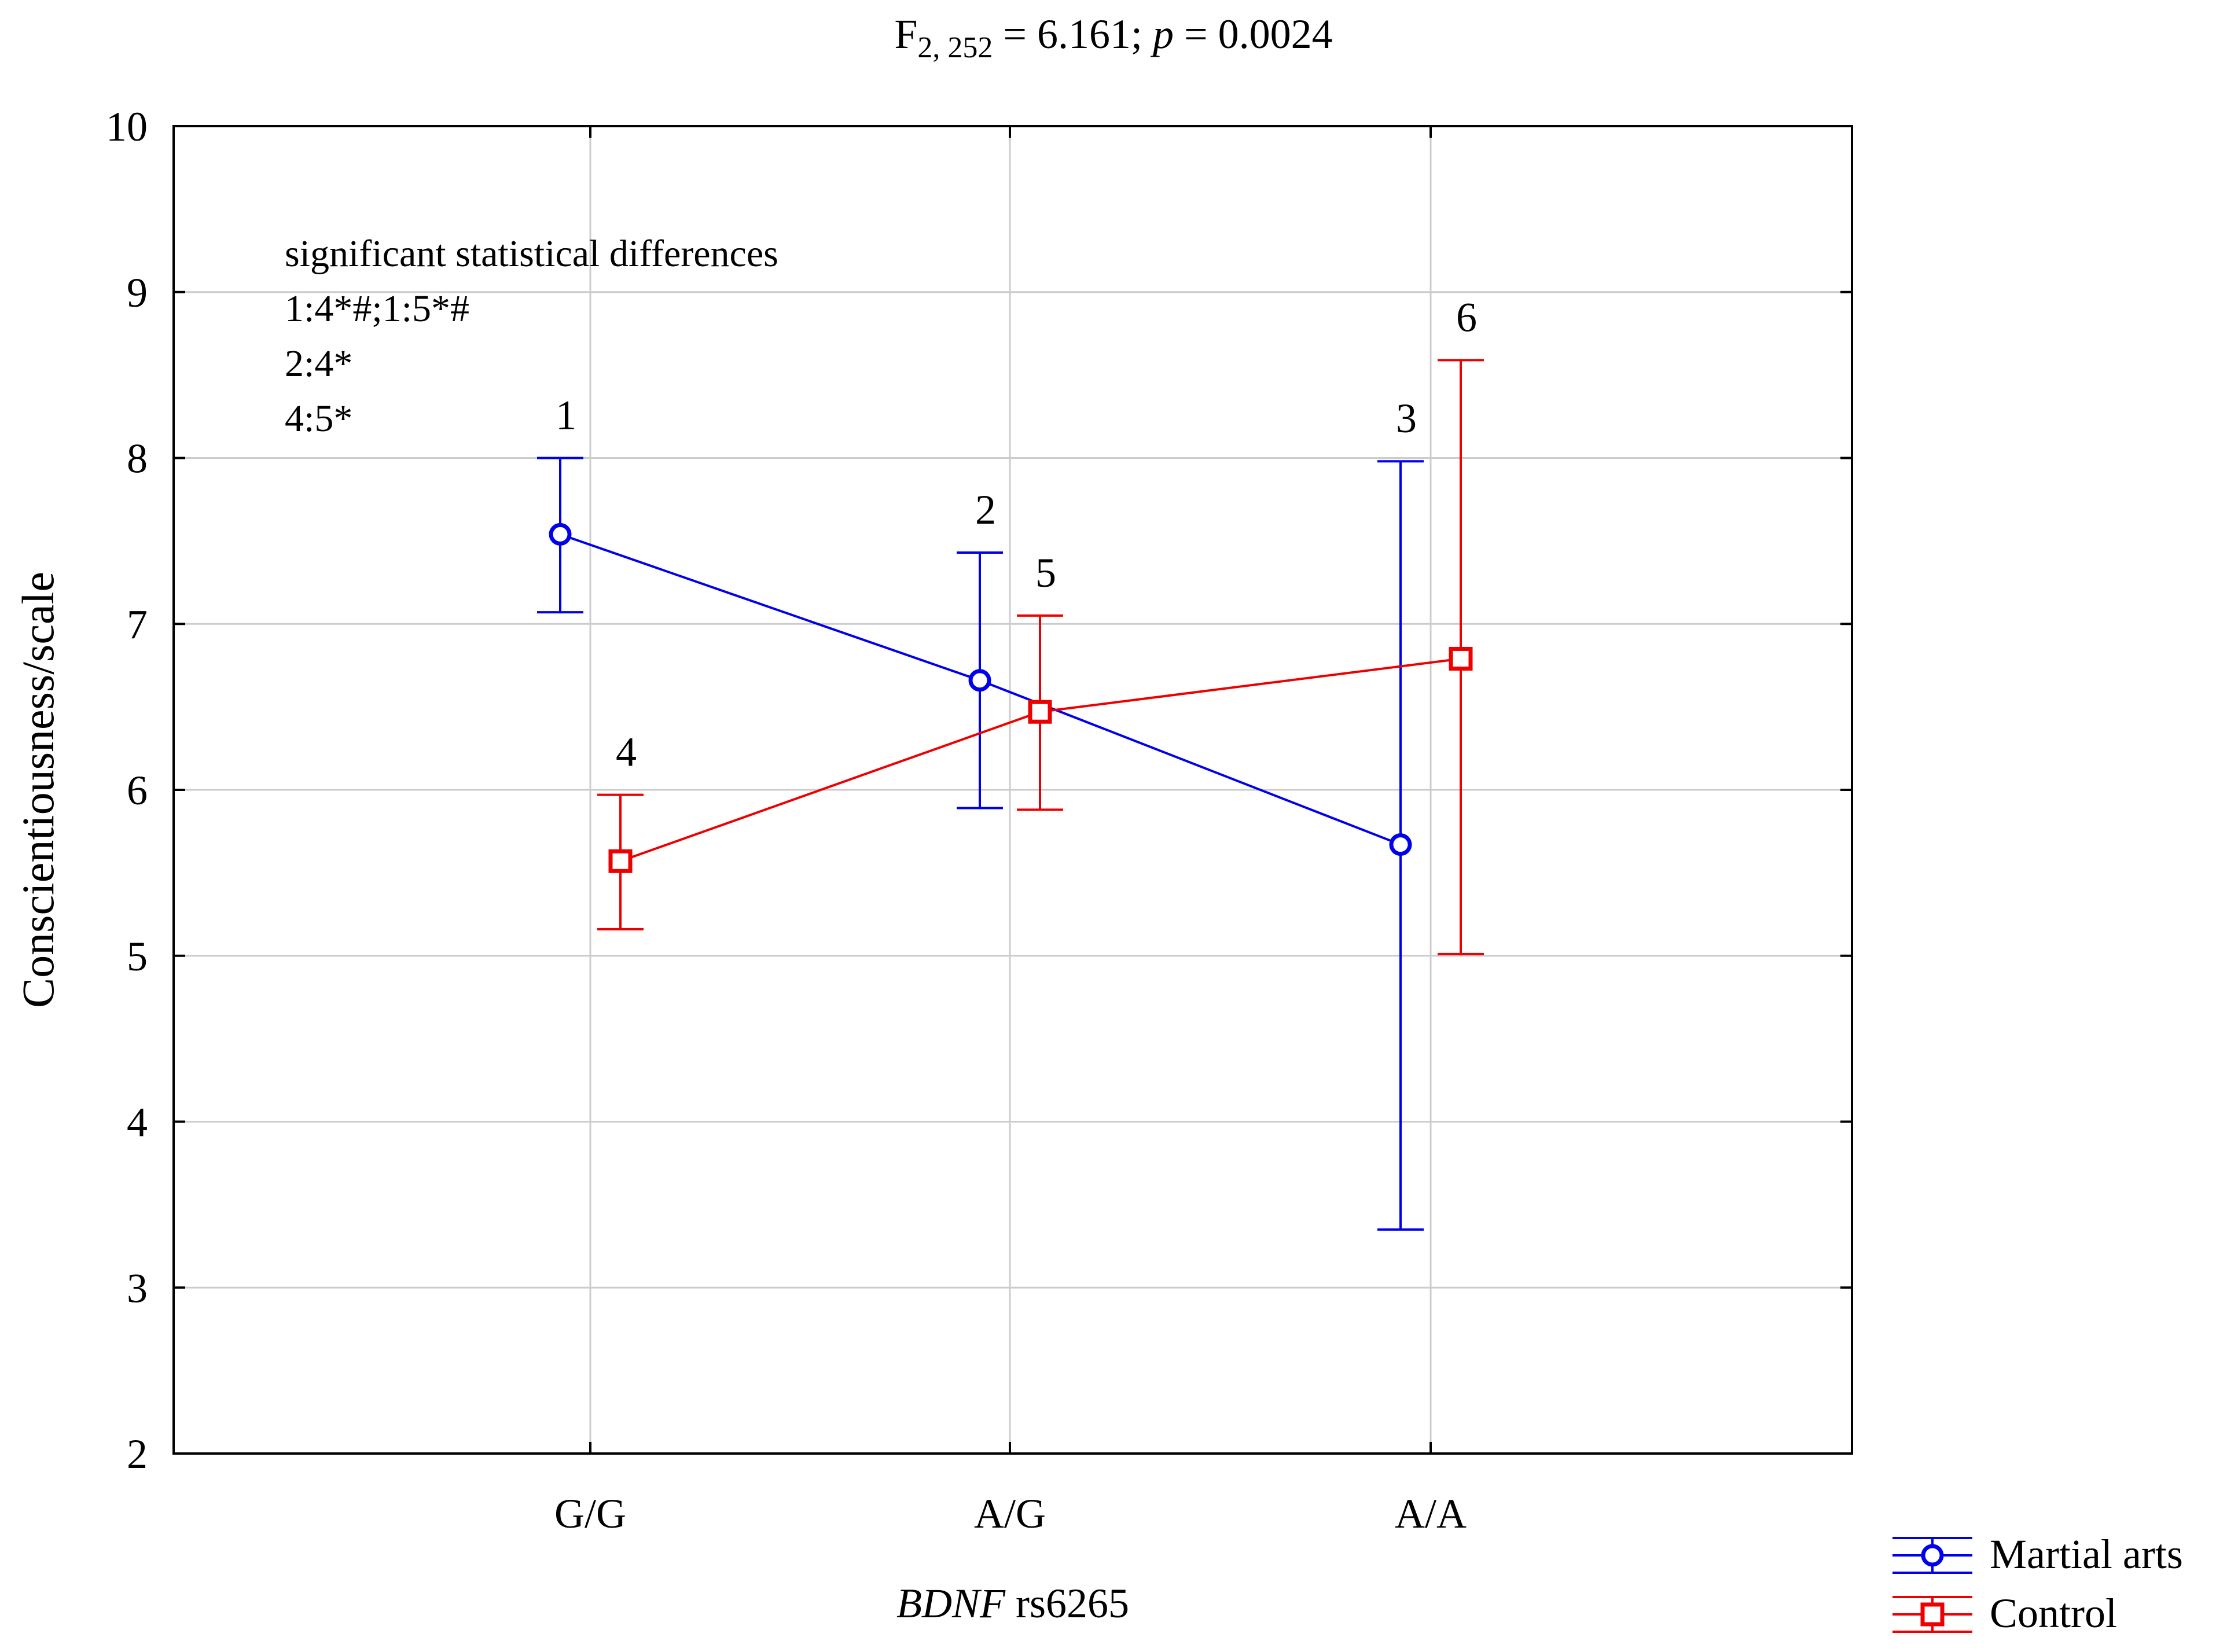 Image resolution: width=2227 pixels, height=1652 pixels. I want to click on y-axis-label: Conscientiousness/scale, so click(38, 790).